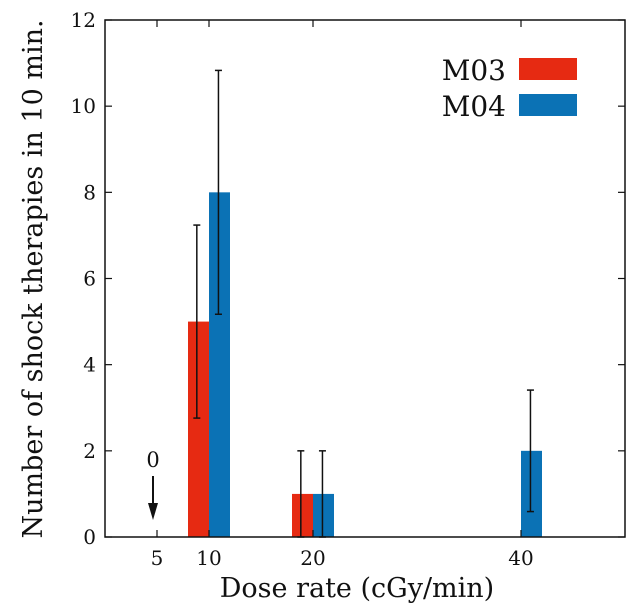 The width and height of the screenshot is (630, 609). What do you see at coordinates (548, 105) in the screenshot?
I see `legend-swatch-m04` at bounding box center [548, 105].